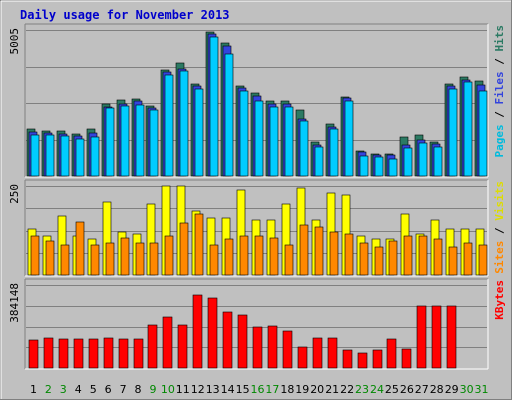 The image size is (512, 400). What do you see at coordinates (183, 389) in the screenshot?
I see `x-tick-label-11: 11` at bounding box center [183, 389].